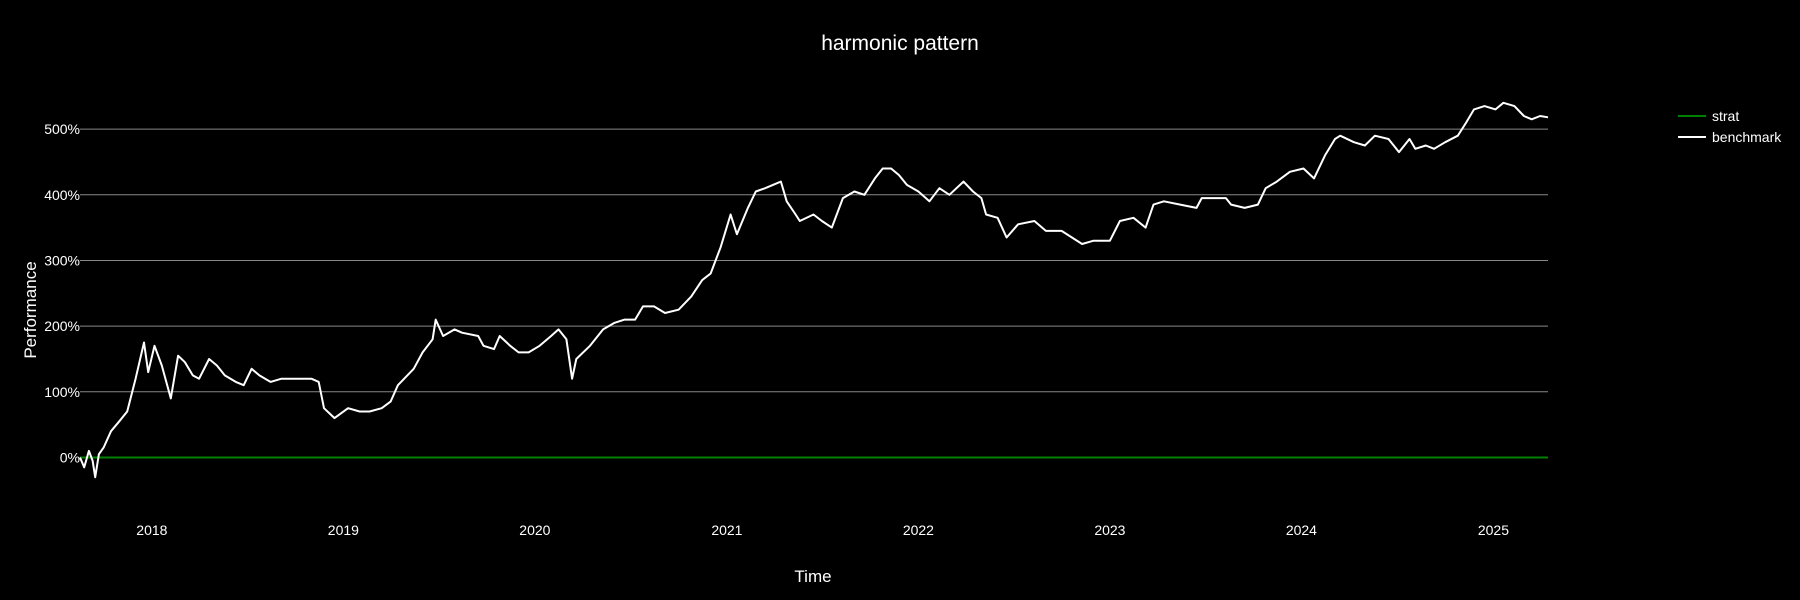  I want to click on legend-label-benchmark: benchmark, so click(1747, 137).